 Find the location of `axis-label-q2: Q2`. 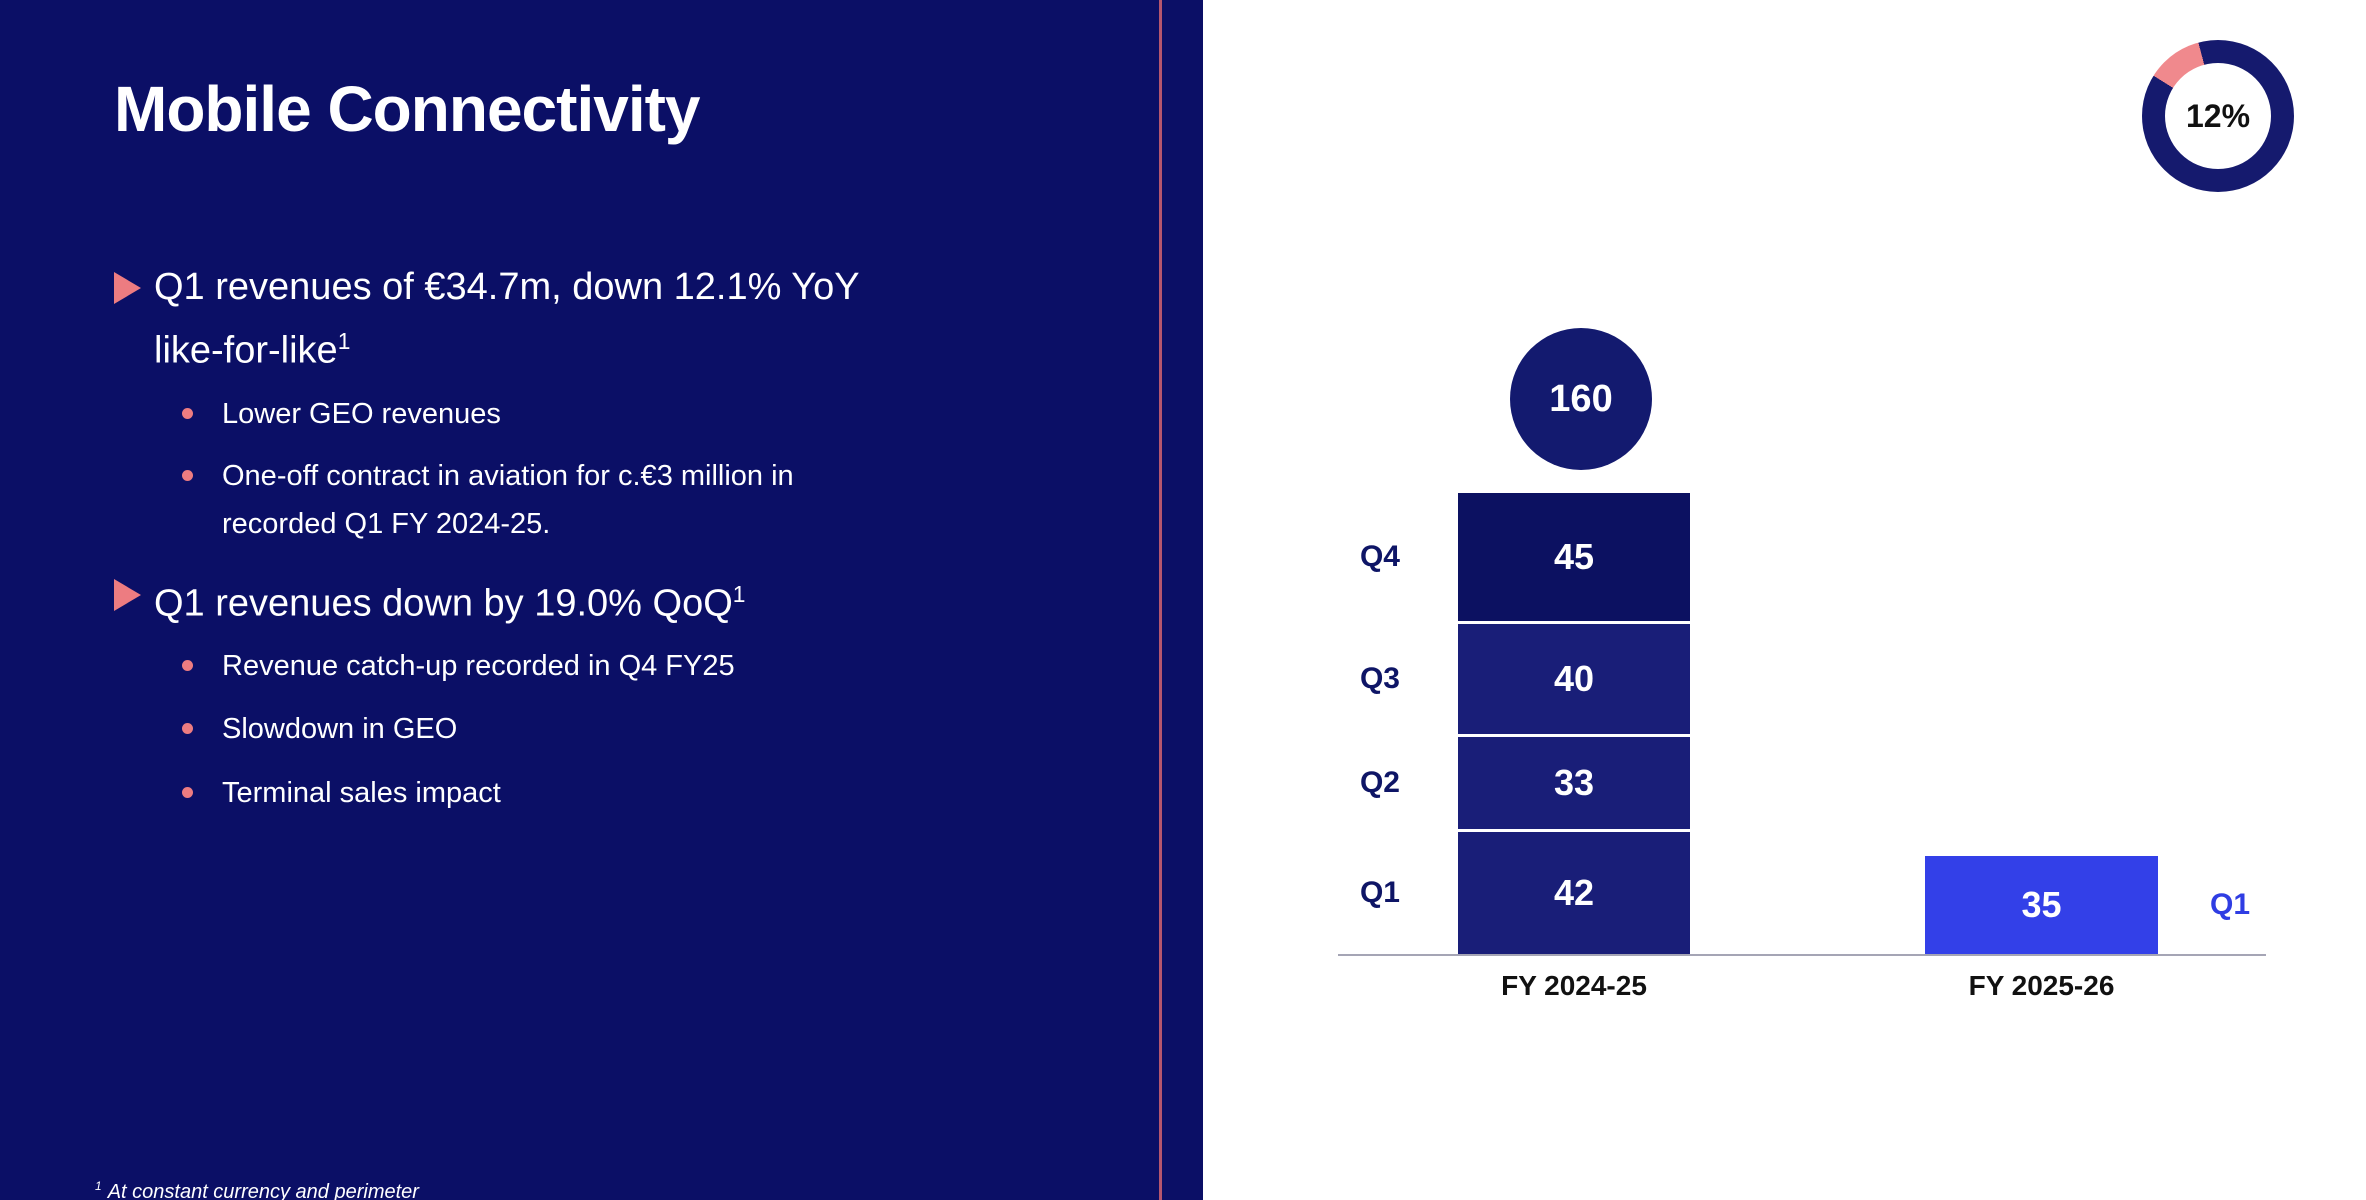

axis-label-q2: Q2 is located at coordinates (1379, 782).